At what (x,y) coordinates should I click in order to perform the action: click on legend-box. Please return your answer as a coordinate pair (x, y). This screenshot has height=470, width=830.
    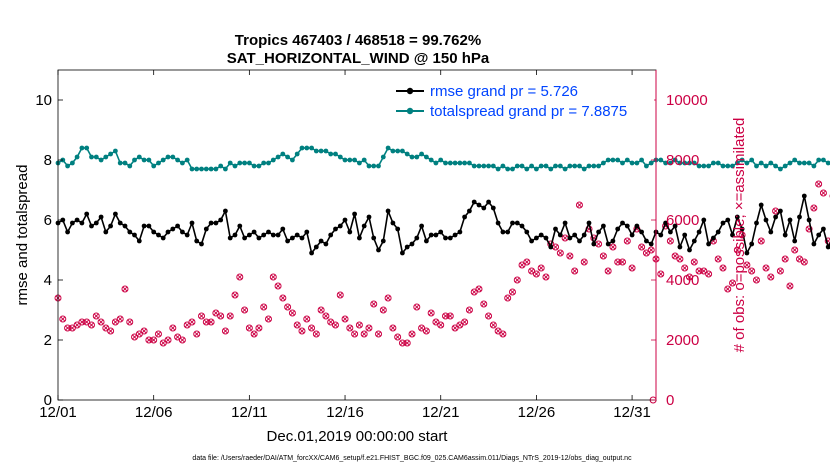
    Looking at the image, I should click on (521, 101).